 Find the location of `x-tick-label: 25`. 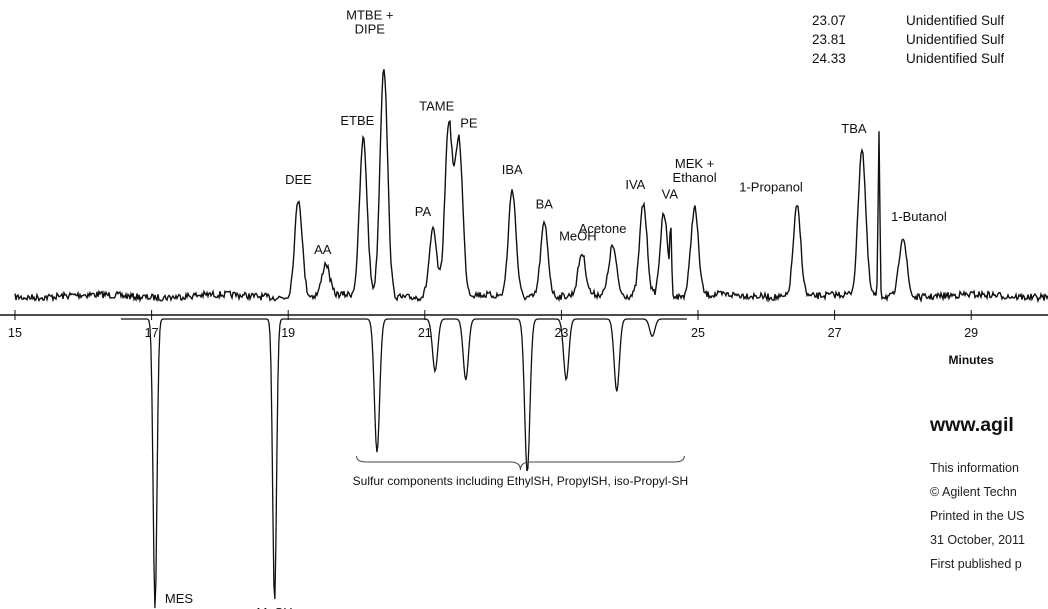

x-tick-label: 25 is located at coordinates (698, 333).